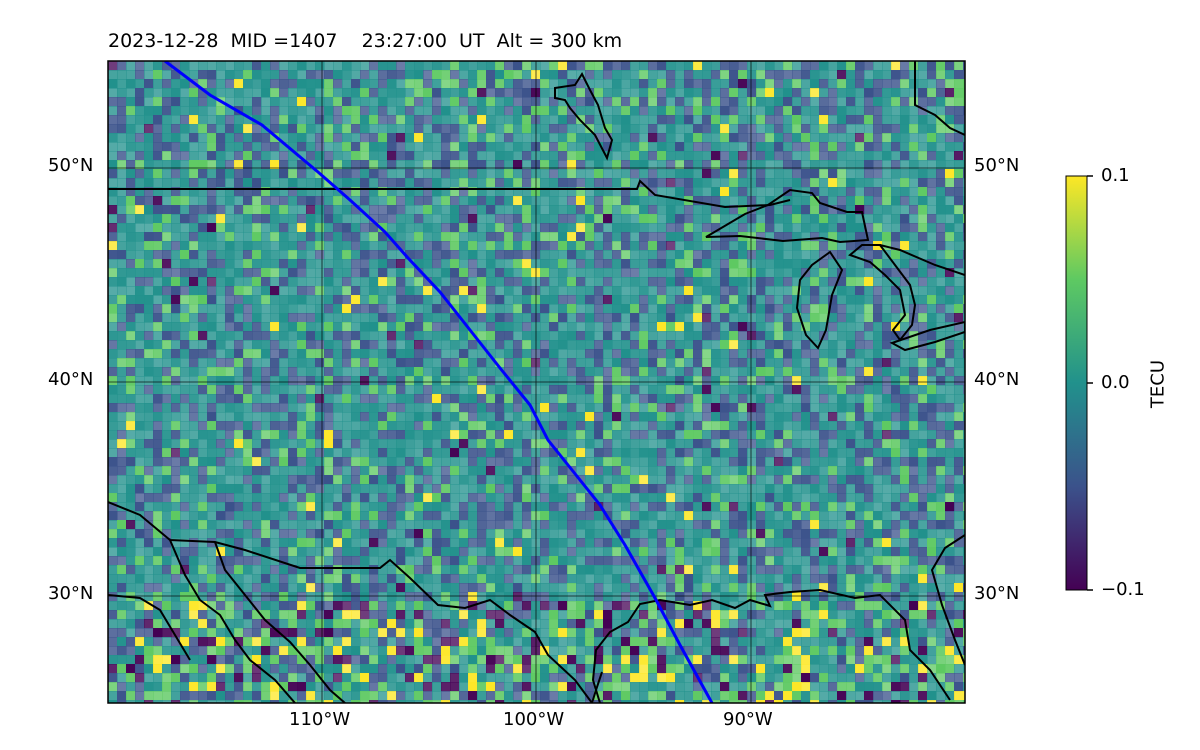 This screenshot has height=750, width=1200. I want to click on us-mexico-border, so click(350, 602).